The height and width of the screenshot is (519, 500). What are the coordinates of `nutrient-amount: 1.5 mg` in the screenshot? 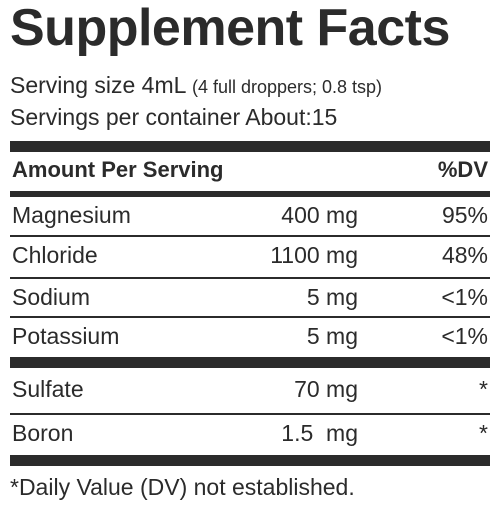 It's located at (319, 433).